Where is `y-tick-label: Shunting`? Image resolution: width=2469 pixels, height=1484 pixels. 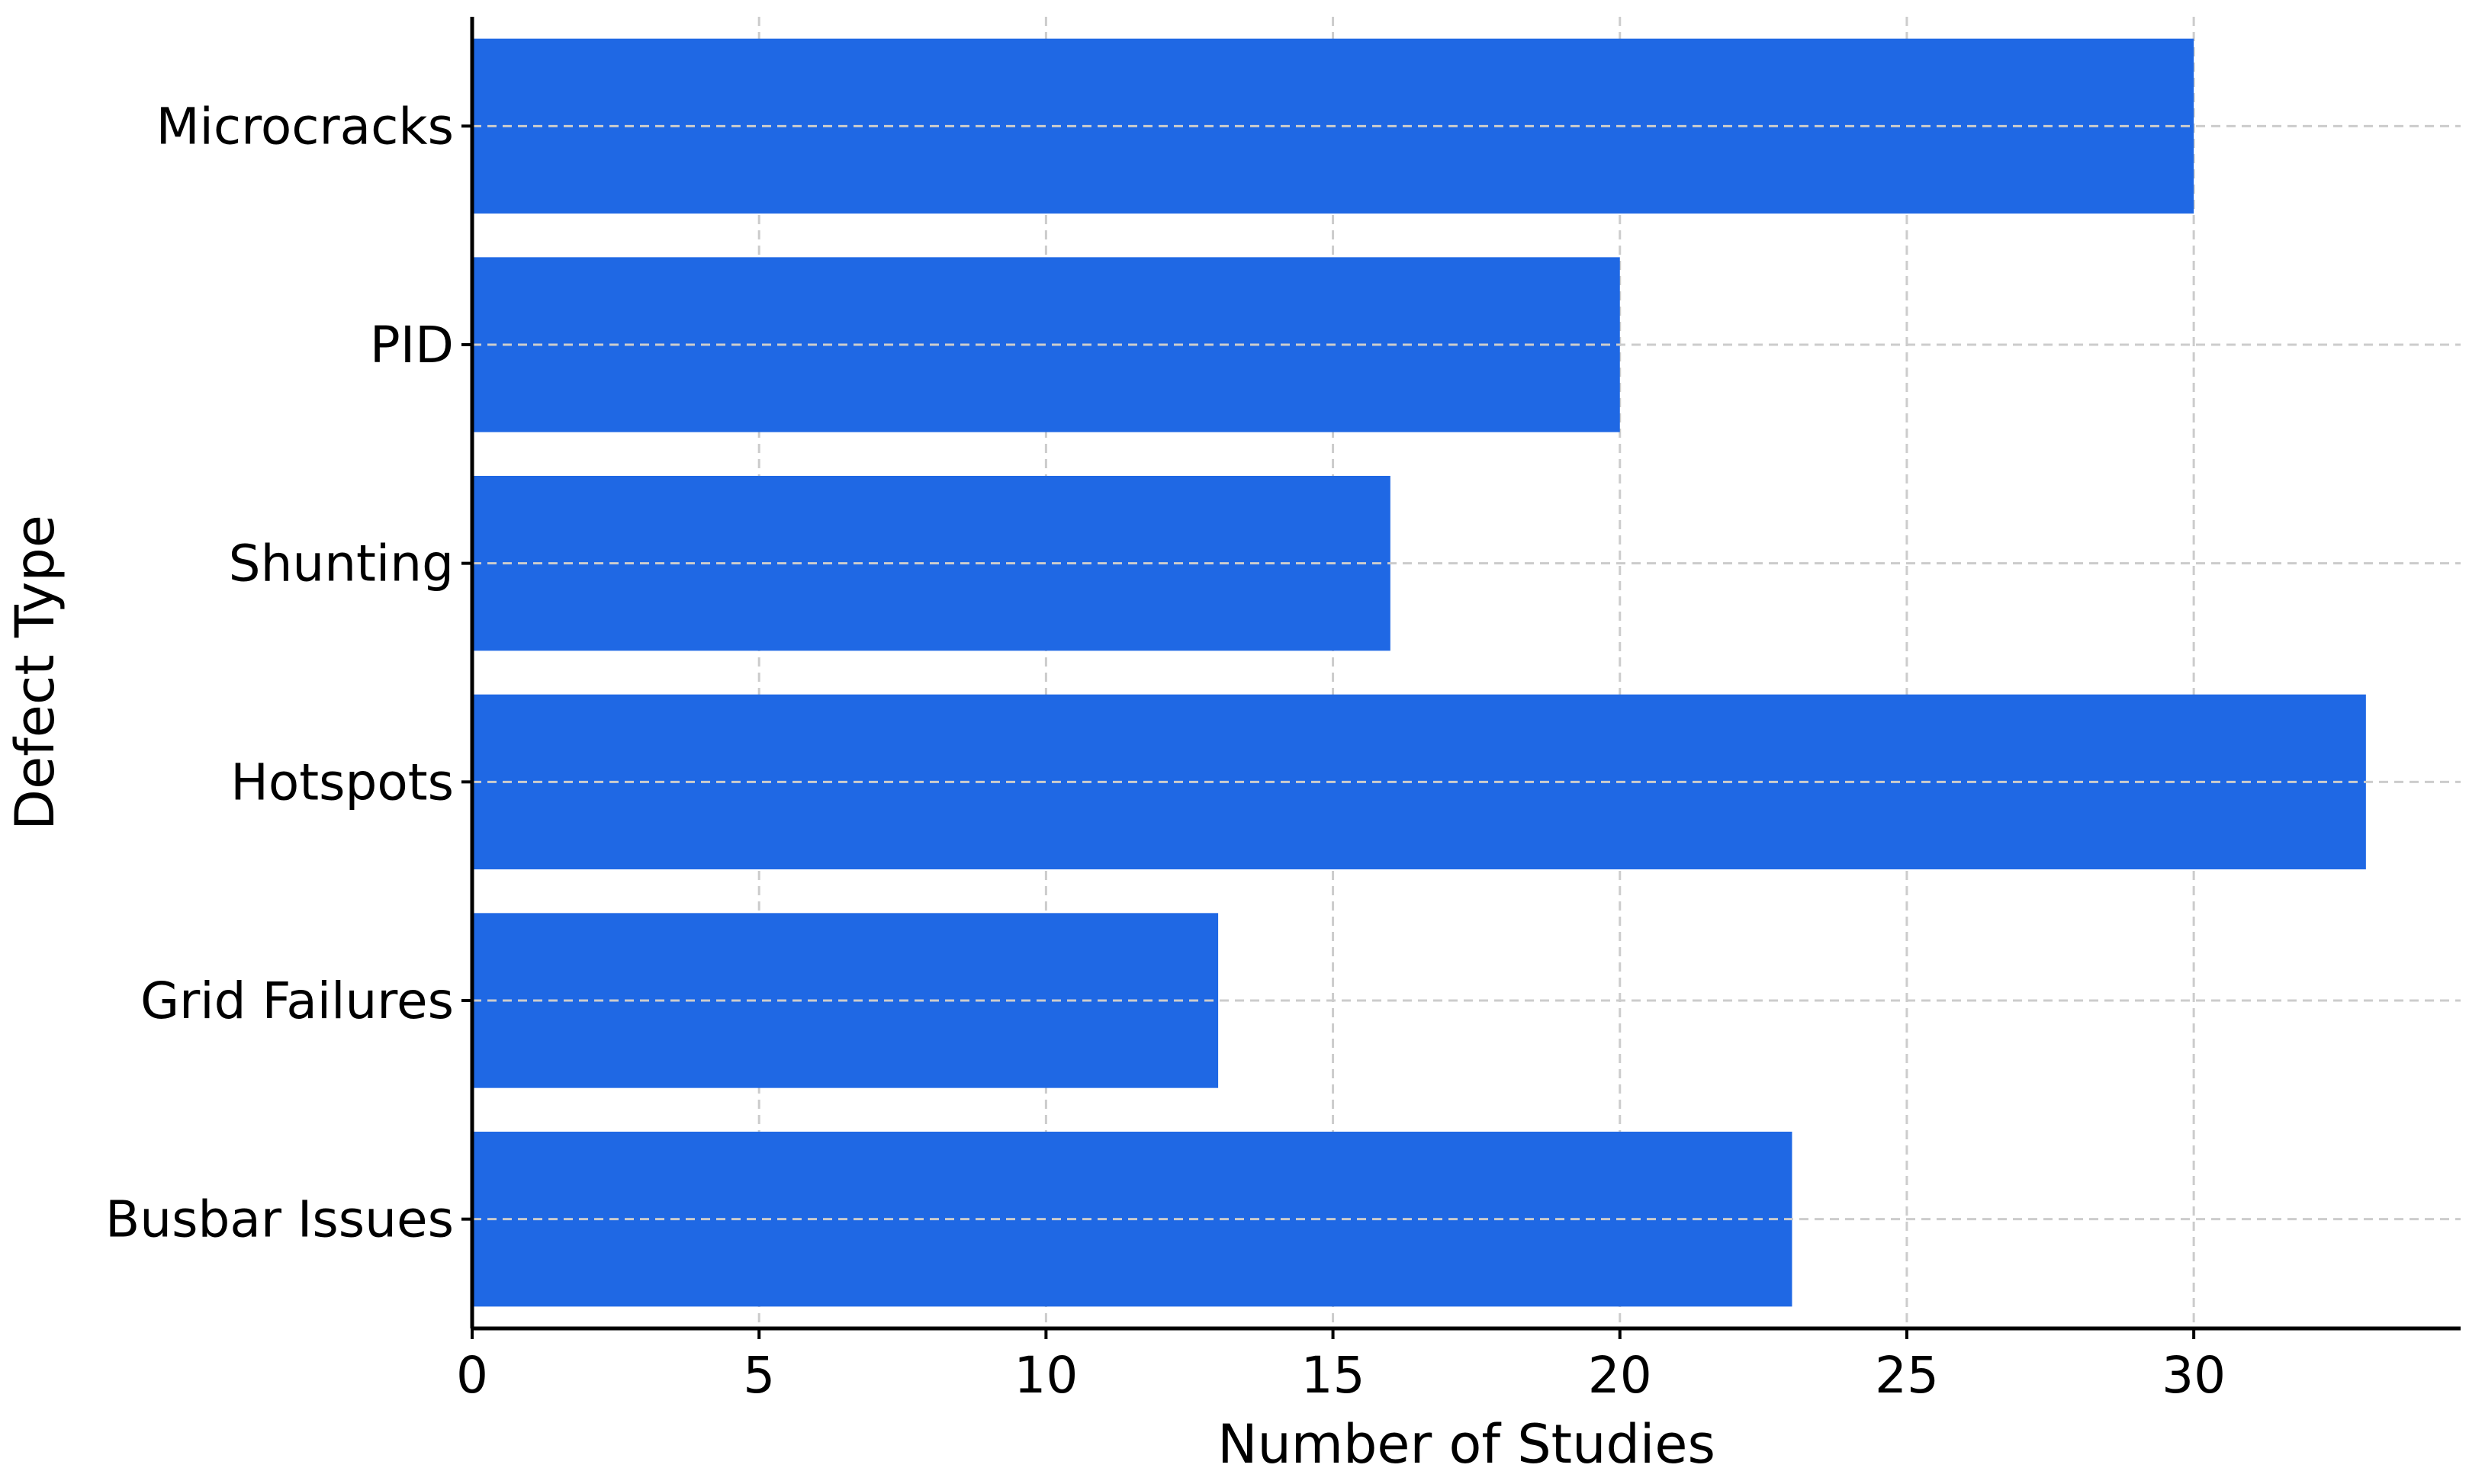
y-tick-label: Shunting is located at coordinates (341, 564).